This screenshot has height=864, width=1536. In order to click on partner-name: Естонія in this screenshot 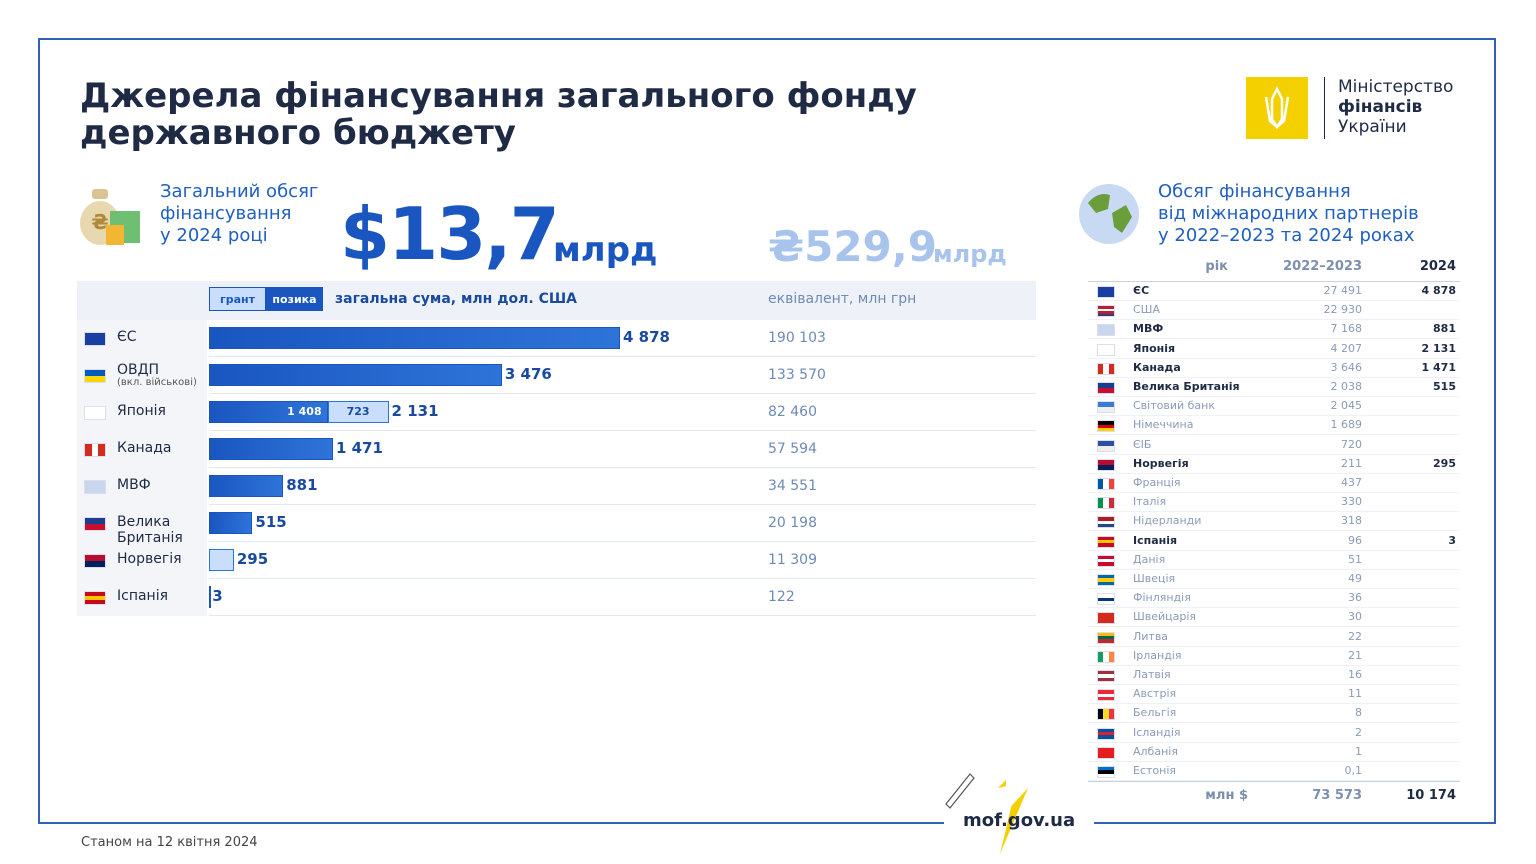, I will do `click(1155, 770)`.